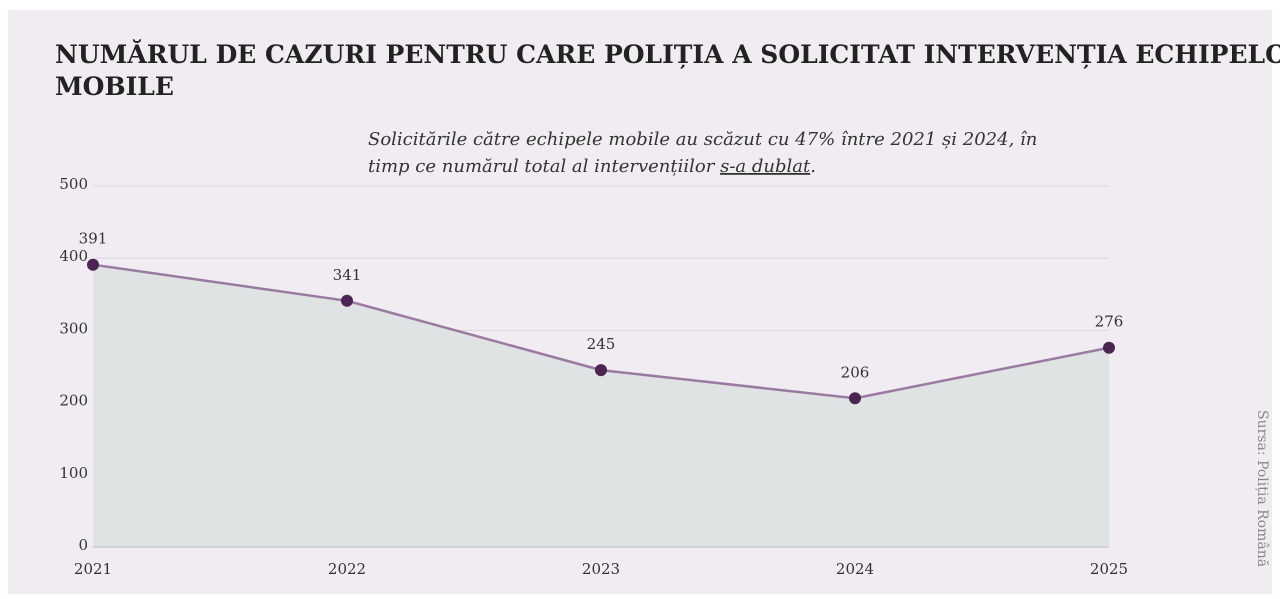  I want to click on x-tick-label: 2021, so click(93, 569).